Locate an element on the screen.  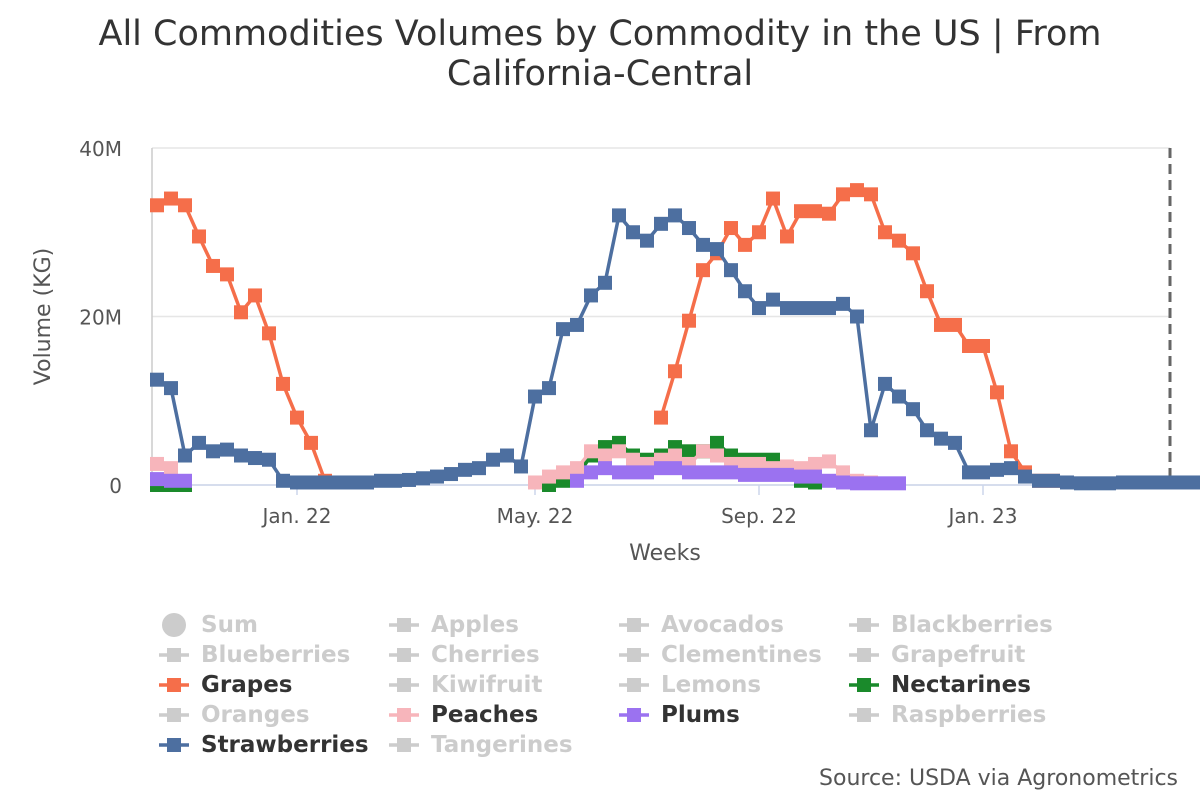
legend-item-avocados: Avocados is located at coordinates (699, 625).